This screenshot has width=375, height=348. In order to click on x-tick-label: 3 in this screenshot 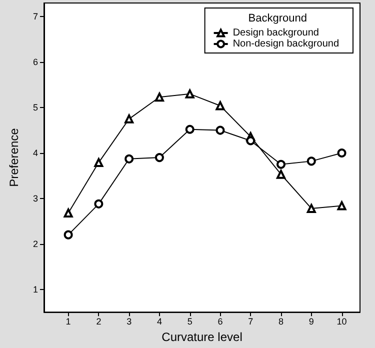, I will do `click(129, 321)`.